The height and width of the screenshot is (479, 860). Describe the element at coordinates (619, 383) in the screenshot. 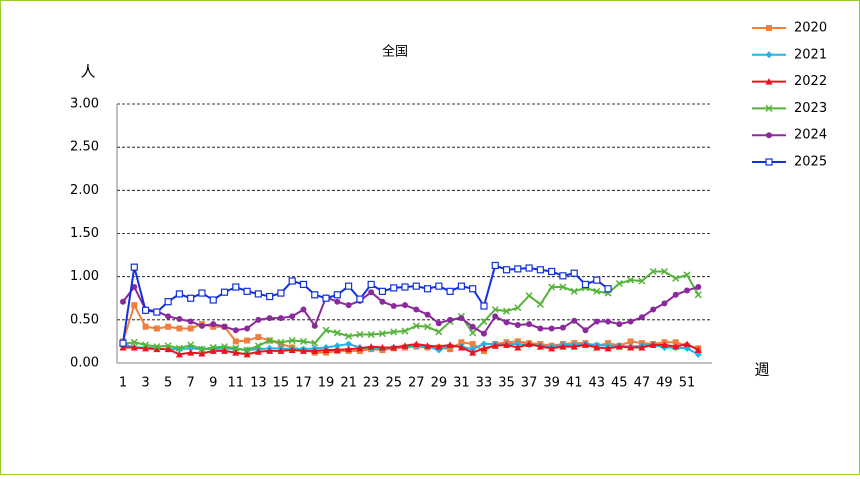

I see `x-tick-label: 45` at that location.